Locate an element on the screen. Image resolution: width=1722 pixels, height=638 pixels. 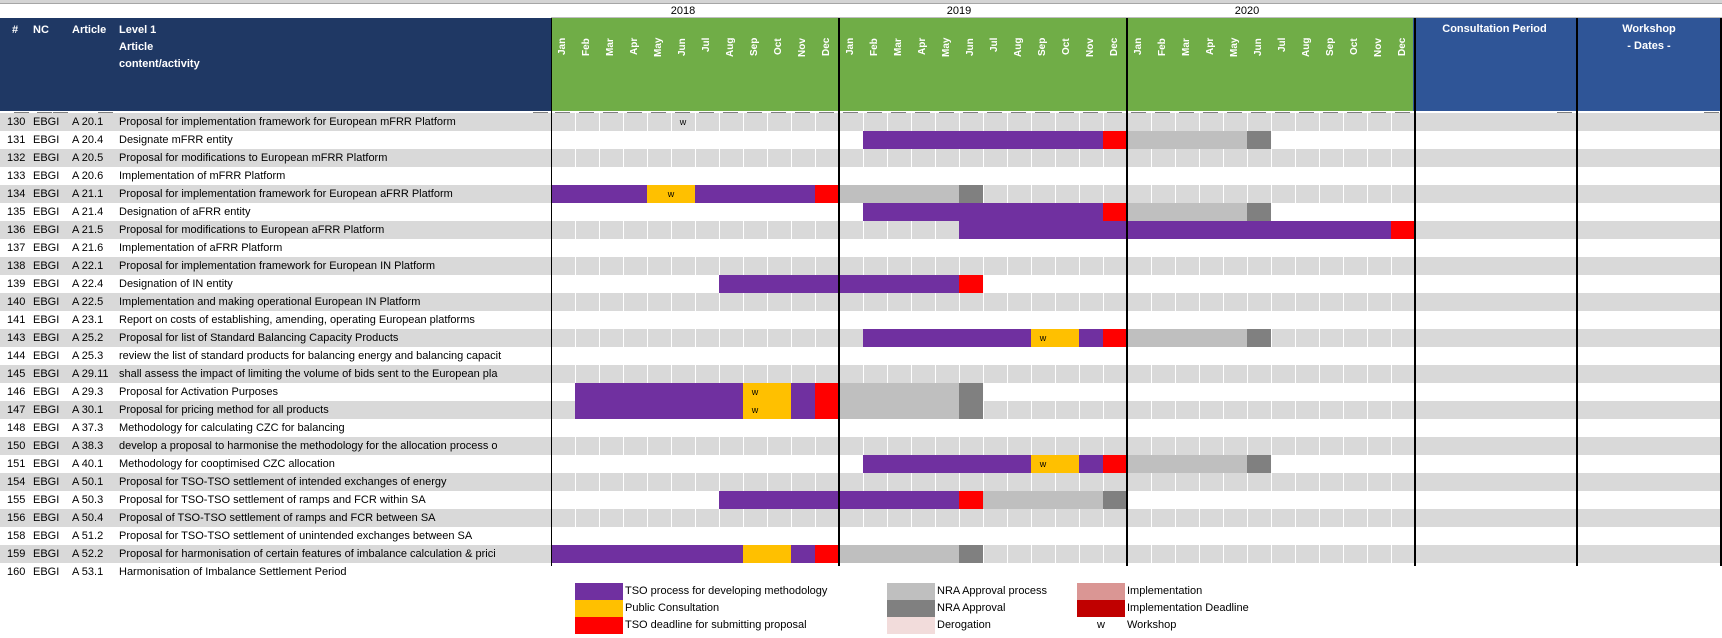
legend-label: Implementation Deadline is located at coordinates (1188, 608).